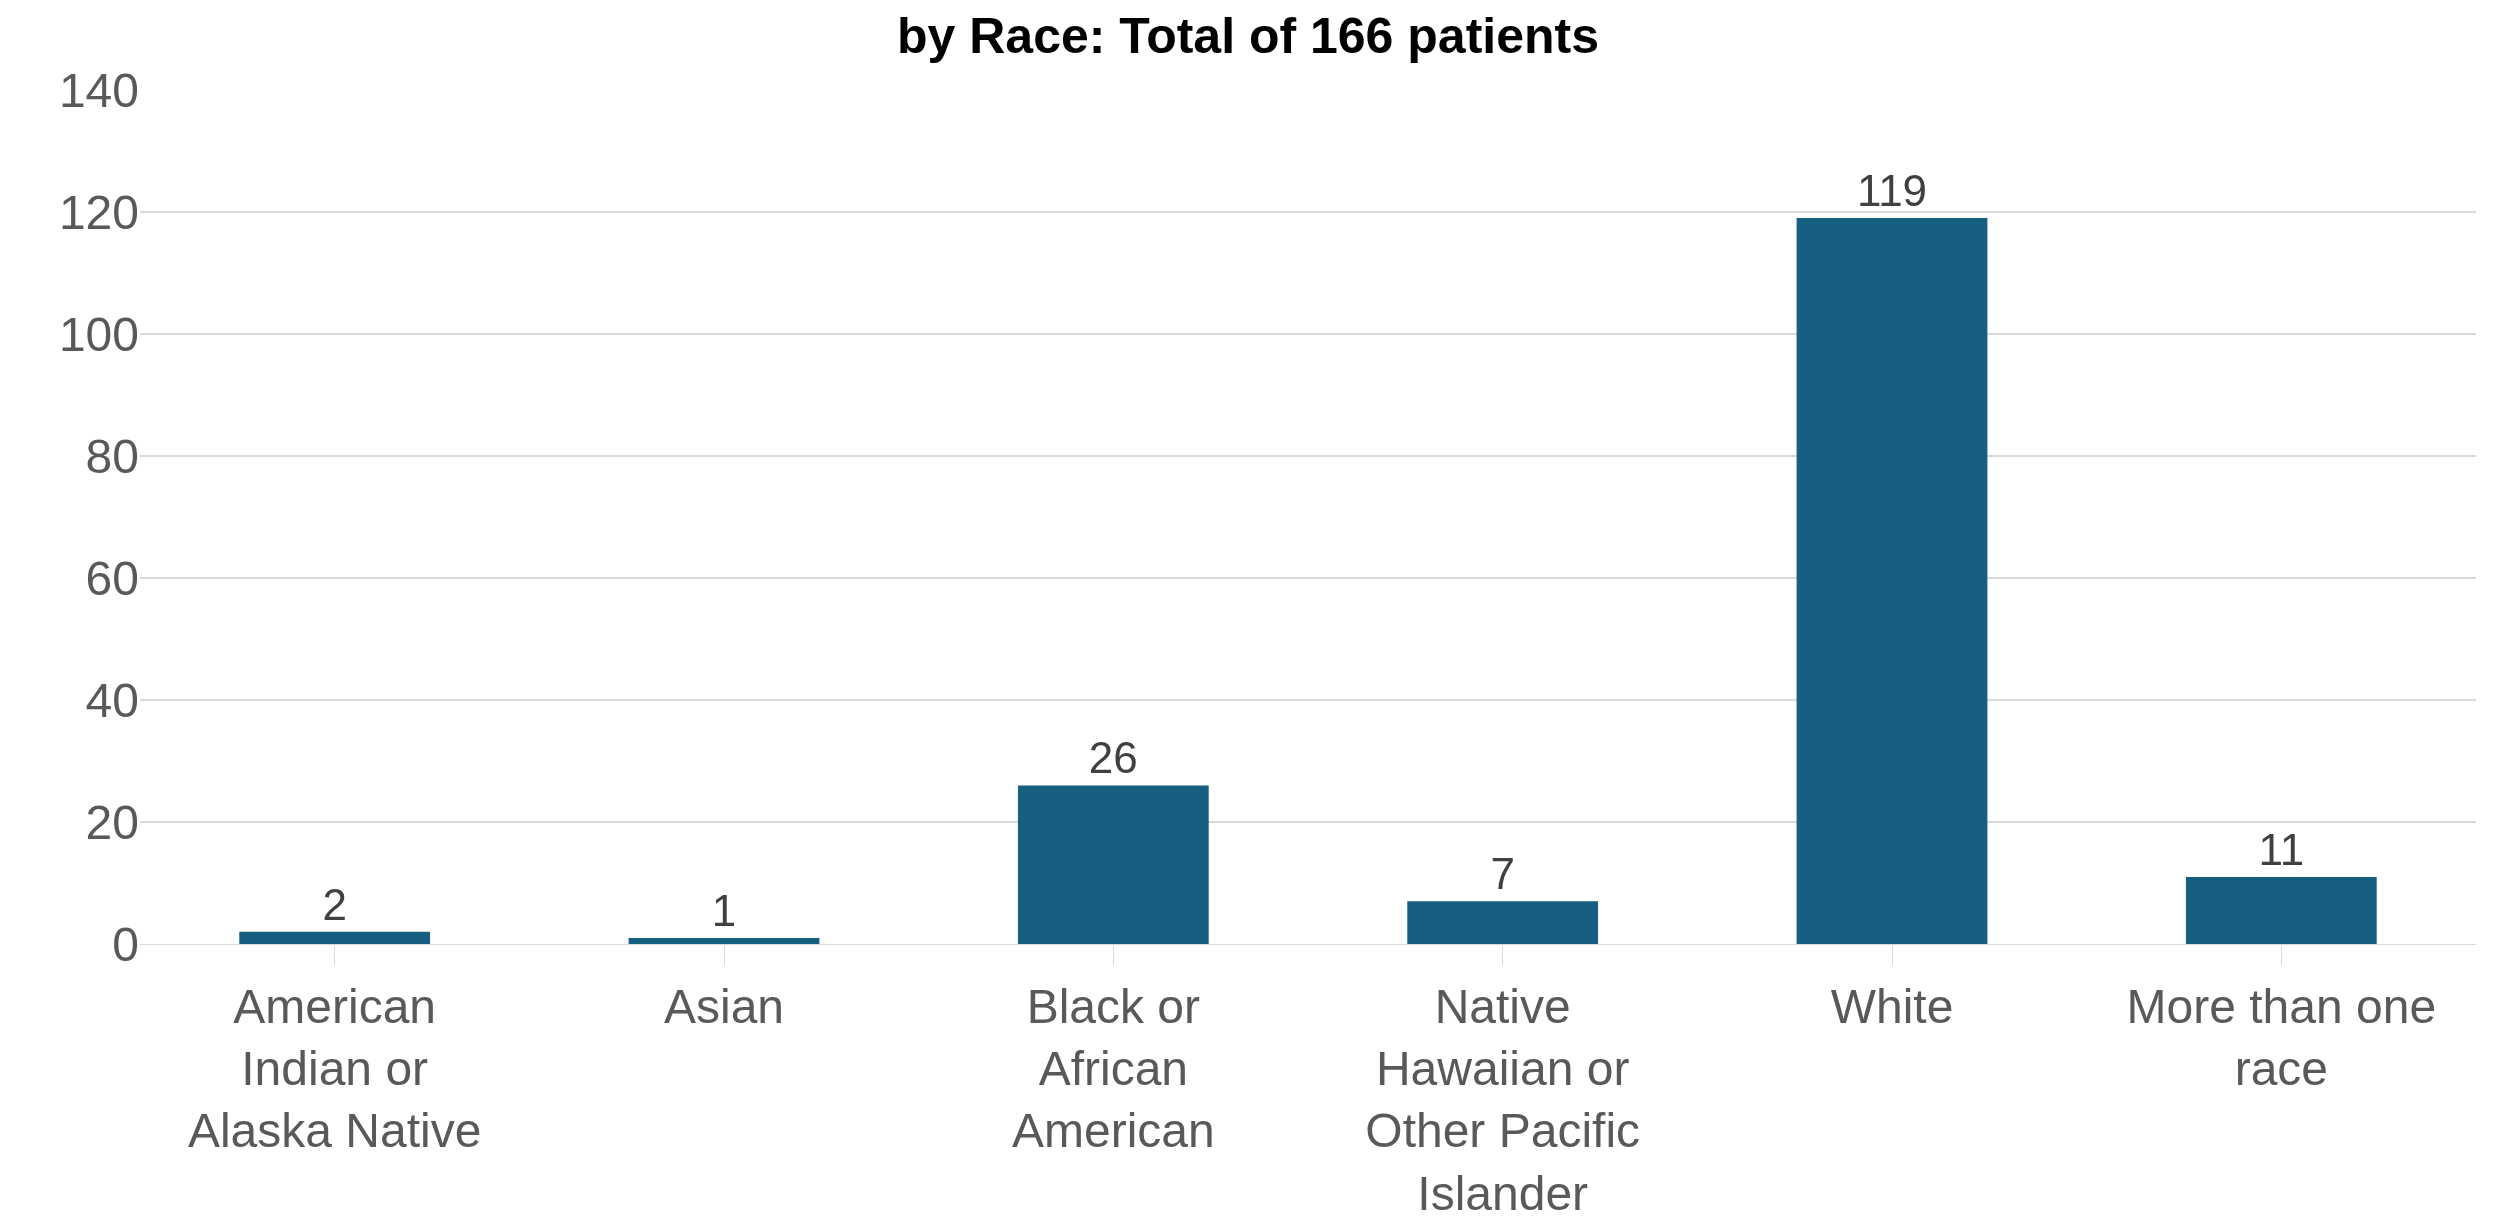 The height and width of the screenshot is (1232, 2496). What do you see at coordinates (98, 212) in the screenshot?
I see `y-tick-label: 120` at bounding box center [98, 212].